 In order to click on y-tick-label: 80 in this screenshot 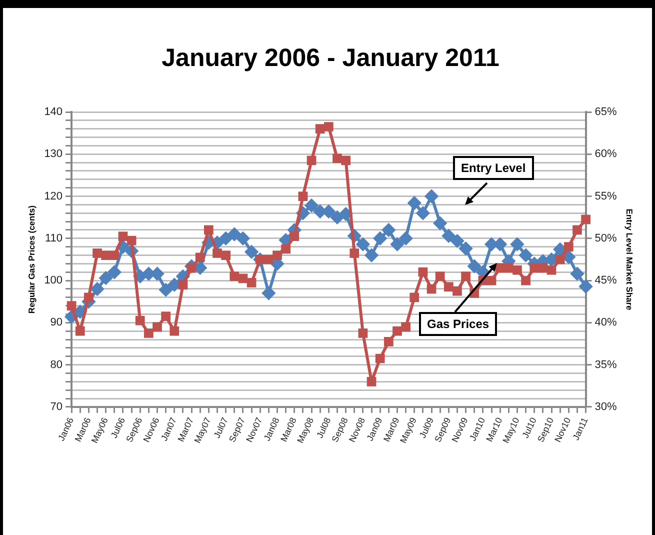, I will do `click(56, 364)`.